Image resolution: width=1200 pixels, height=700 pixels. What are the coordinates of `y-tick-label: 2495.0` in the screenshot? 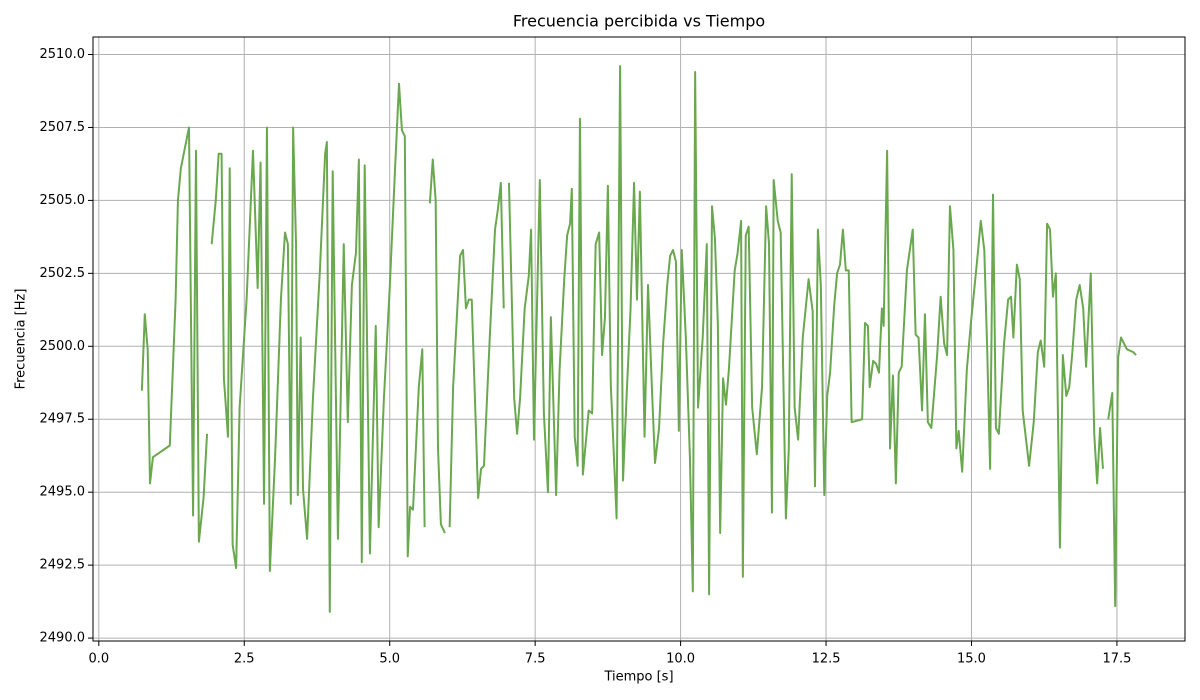 It's located at (63, 492).